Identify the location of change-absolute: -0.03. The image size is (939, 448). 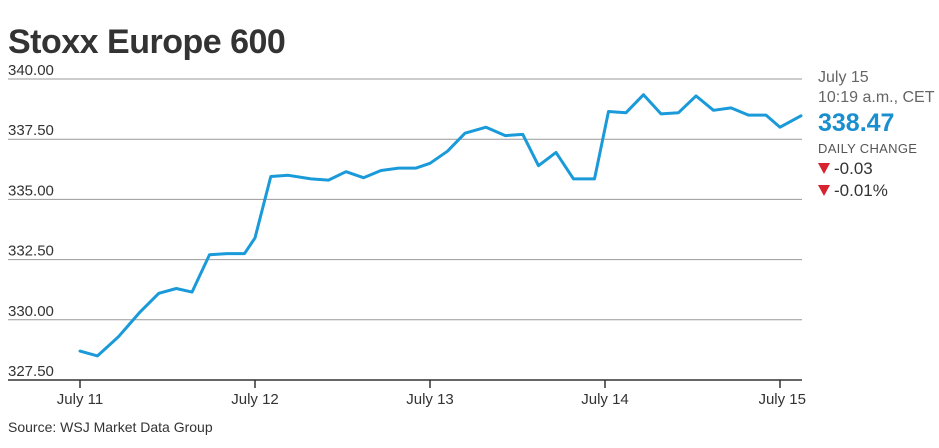
(853, 168).